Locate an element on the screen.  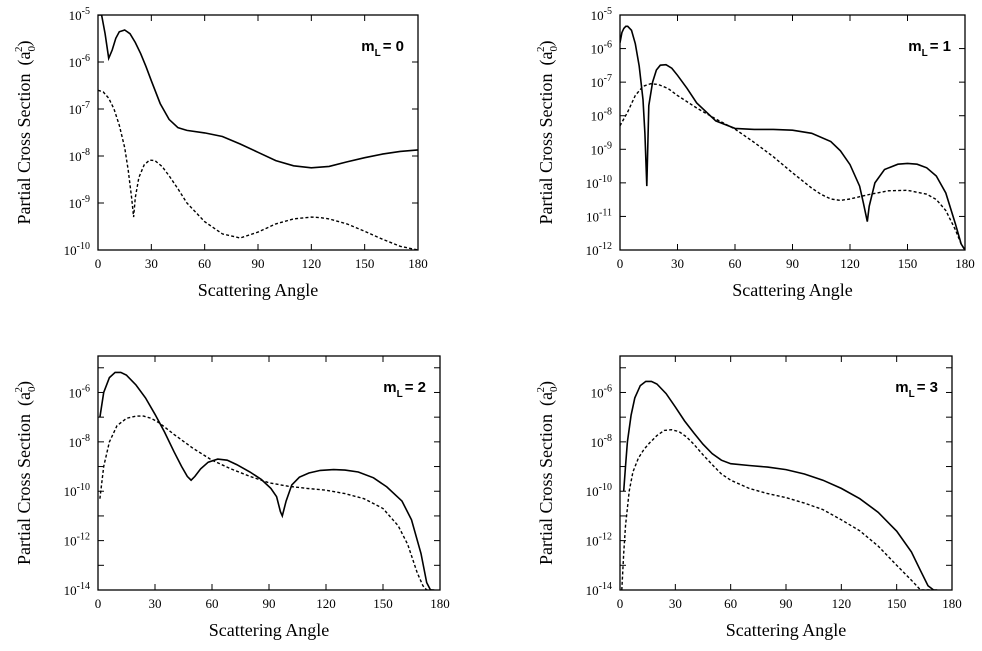
panel-label: mL = 0 is located at coordinates (382, 48).